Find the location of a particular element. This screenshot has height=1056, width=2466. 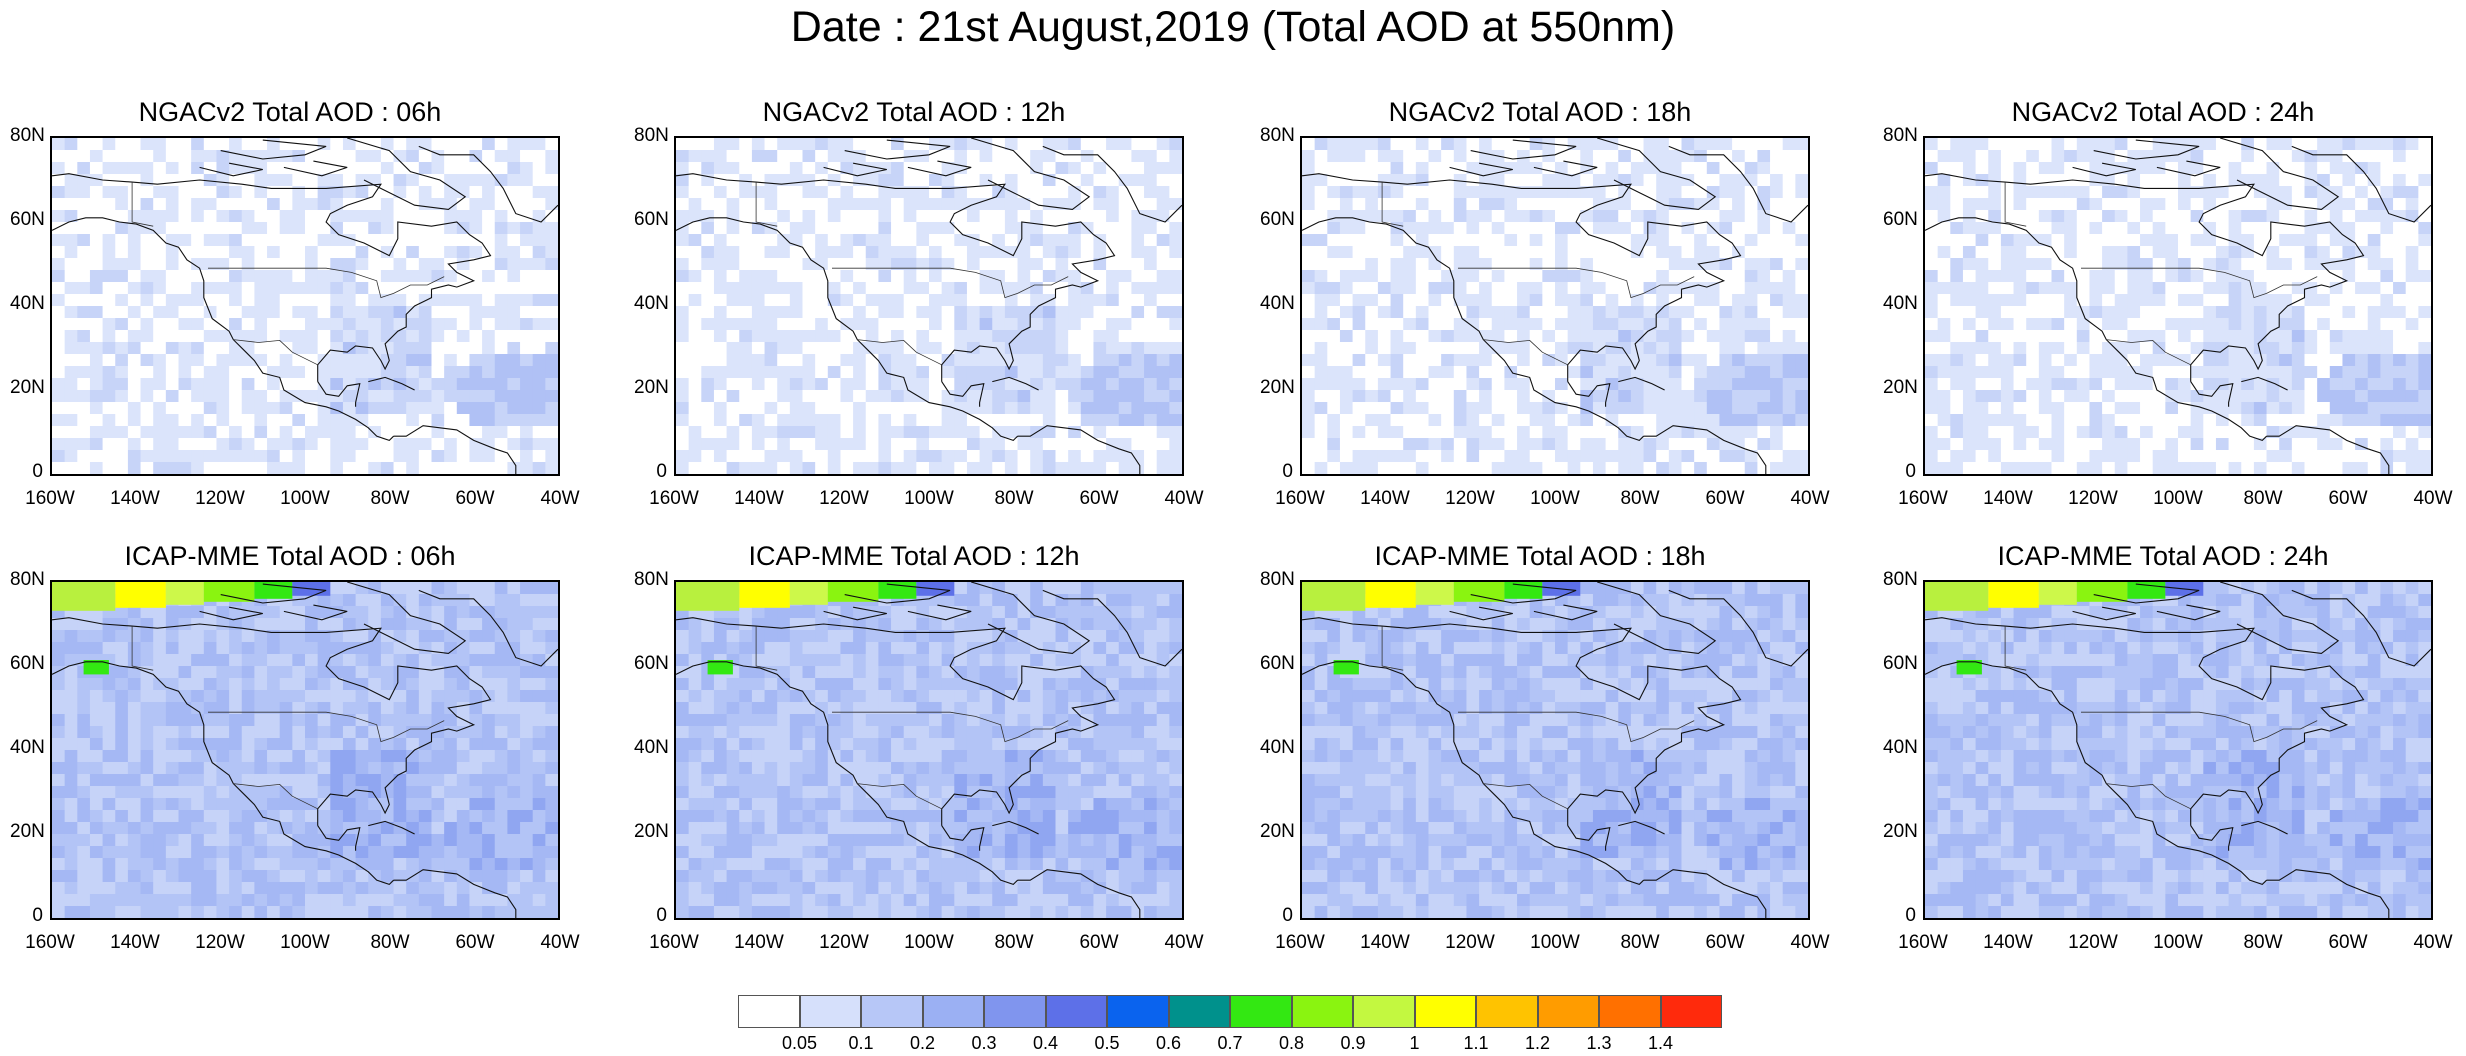

colorbar-label: 0.6 is located at coordinates (1168, 1043).